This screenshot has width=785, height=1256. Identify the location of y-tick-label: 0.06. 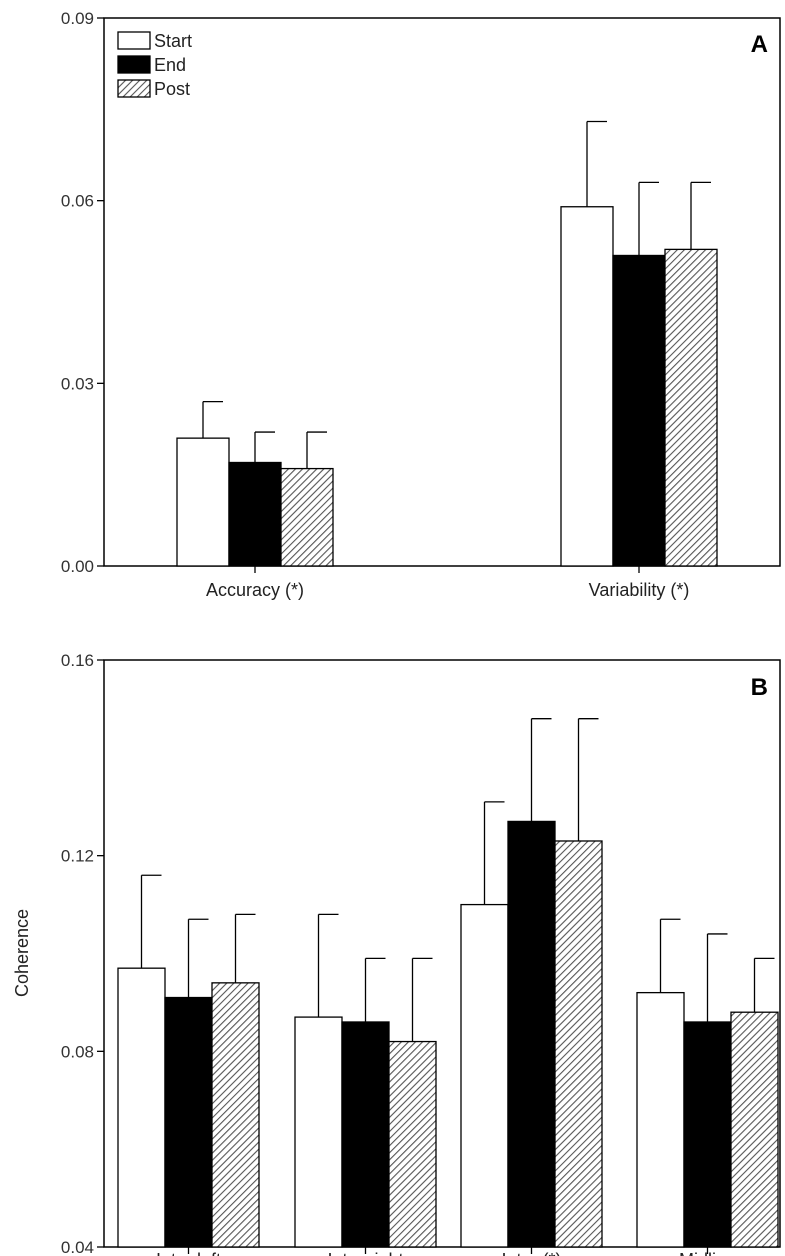
(77, 201).